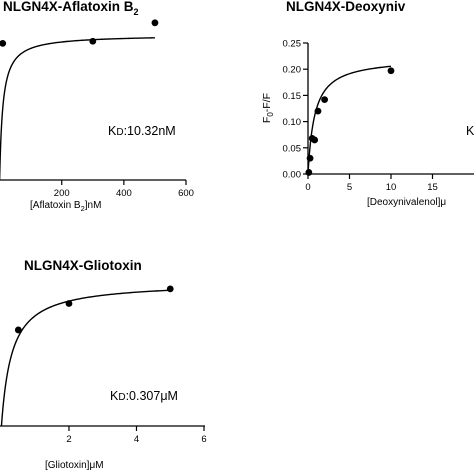  What do you see at coordinates (470, 131) in the screenshot?
I see `kd-annotation: K` at bounding box center [470, 131].